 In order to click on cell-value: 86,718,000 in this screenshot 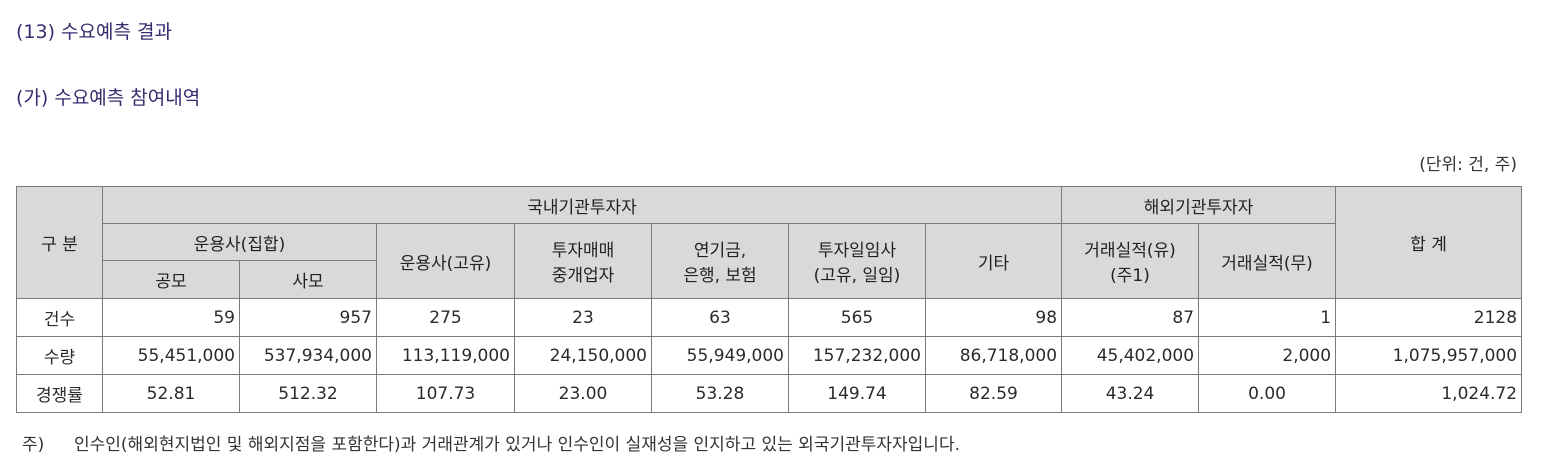, I will do `click(993, 355)`.